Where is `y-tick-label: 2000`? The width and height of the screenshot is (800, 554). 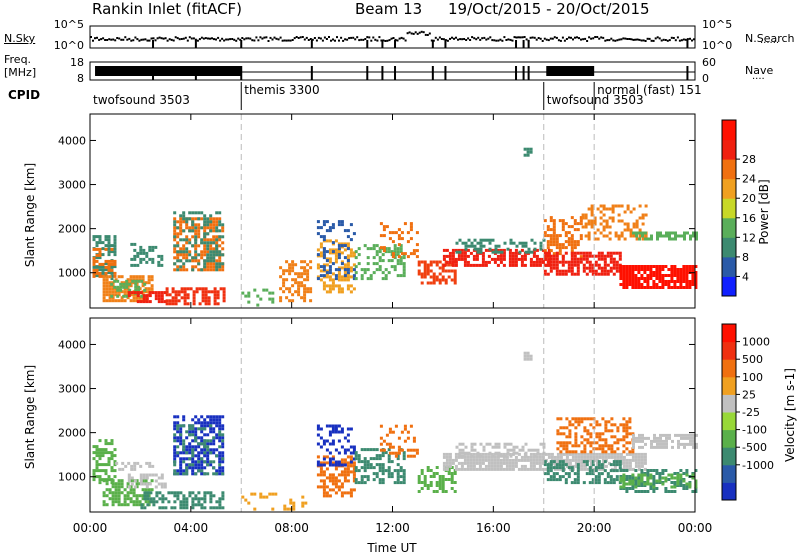
y-tick-label: 2000 is located at coordinates (72, 229).